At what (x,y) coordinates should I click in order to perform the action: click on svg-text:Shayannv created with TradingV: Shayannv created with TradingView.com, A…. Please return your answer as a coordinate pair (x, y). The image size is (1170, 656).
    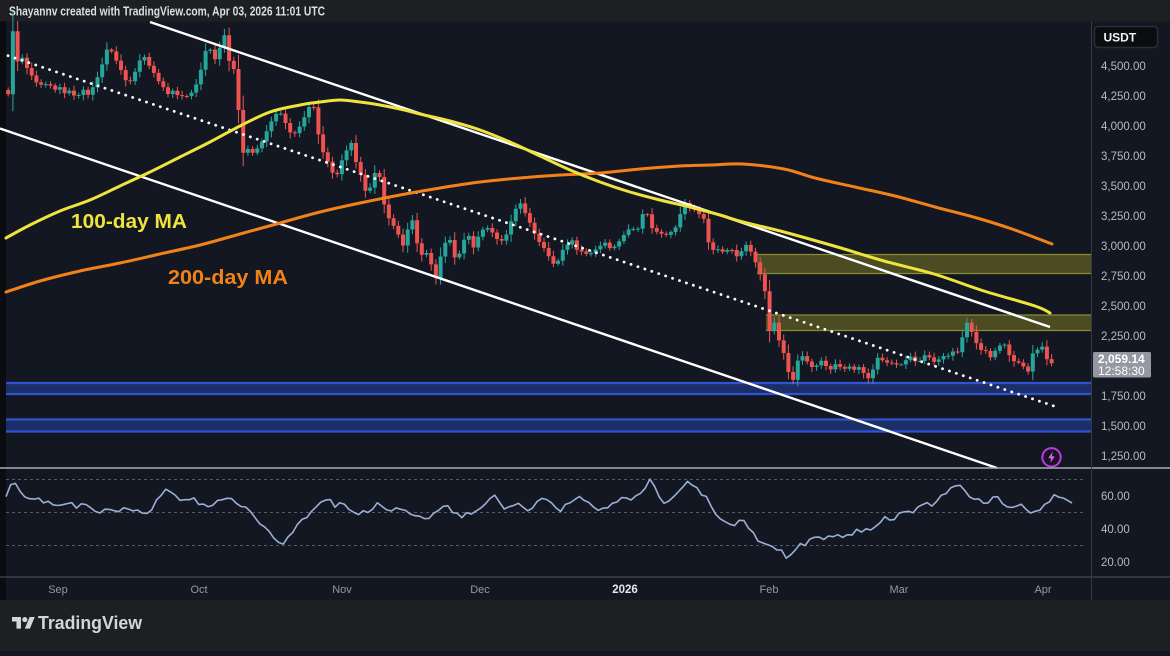
    Looking at the image, I should click on (167, 11).